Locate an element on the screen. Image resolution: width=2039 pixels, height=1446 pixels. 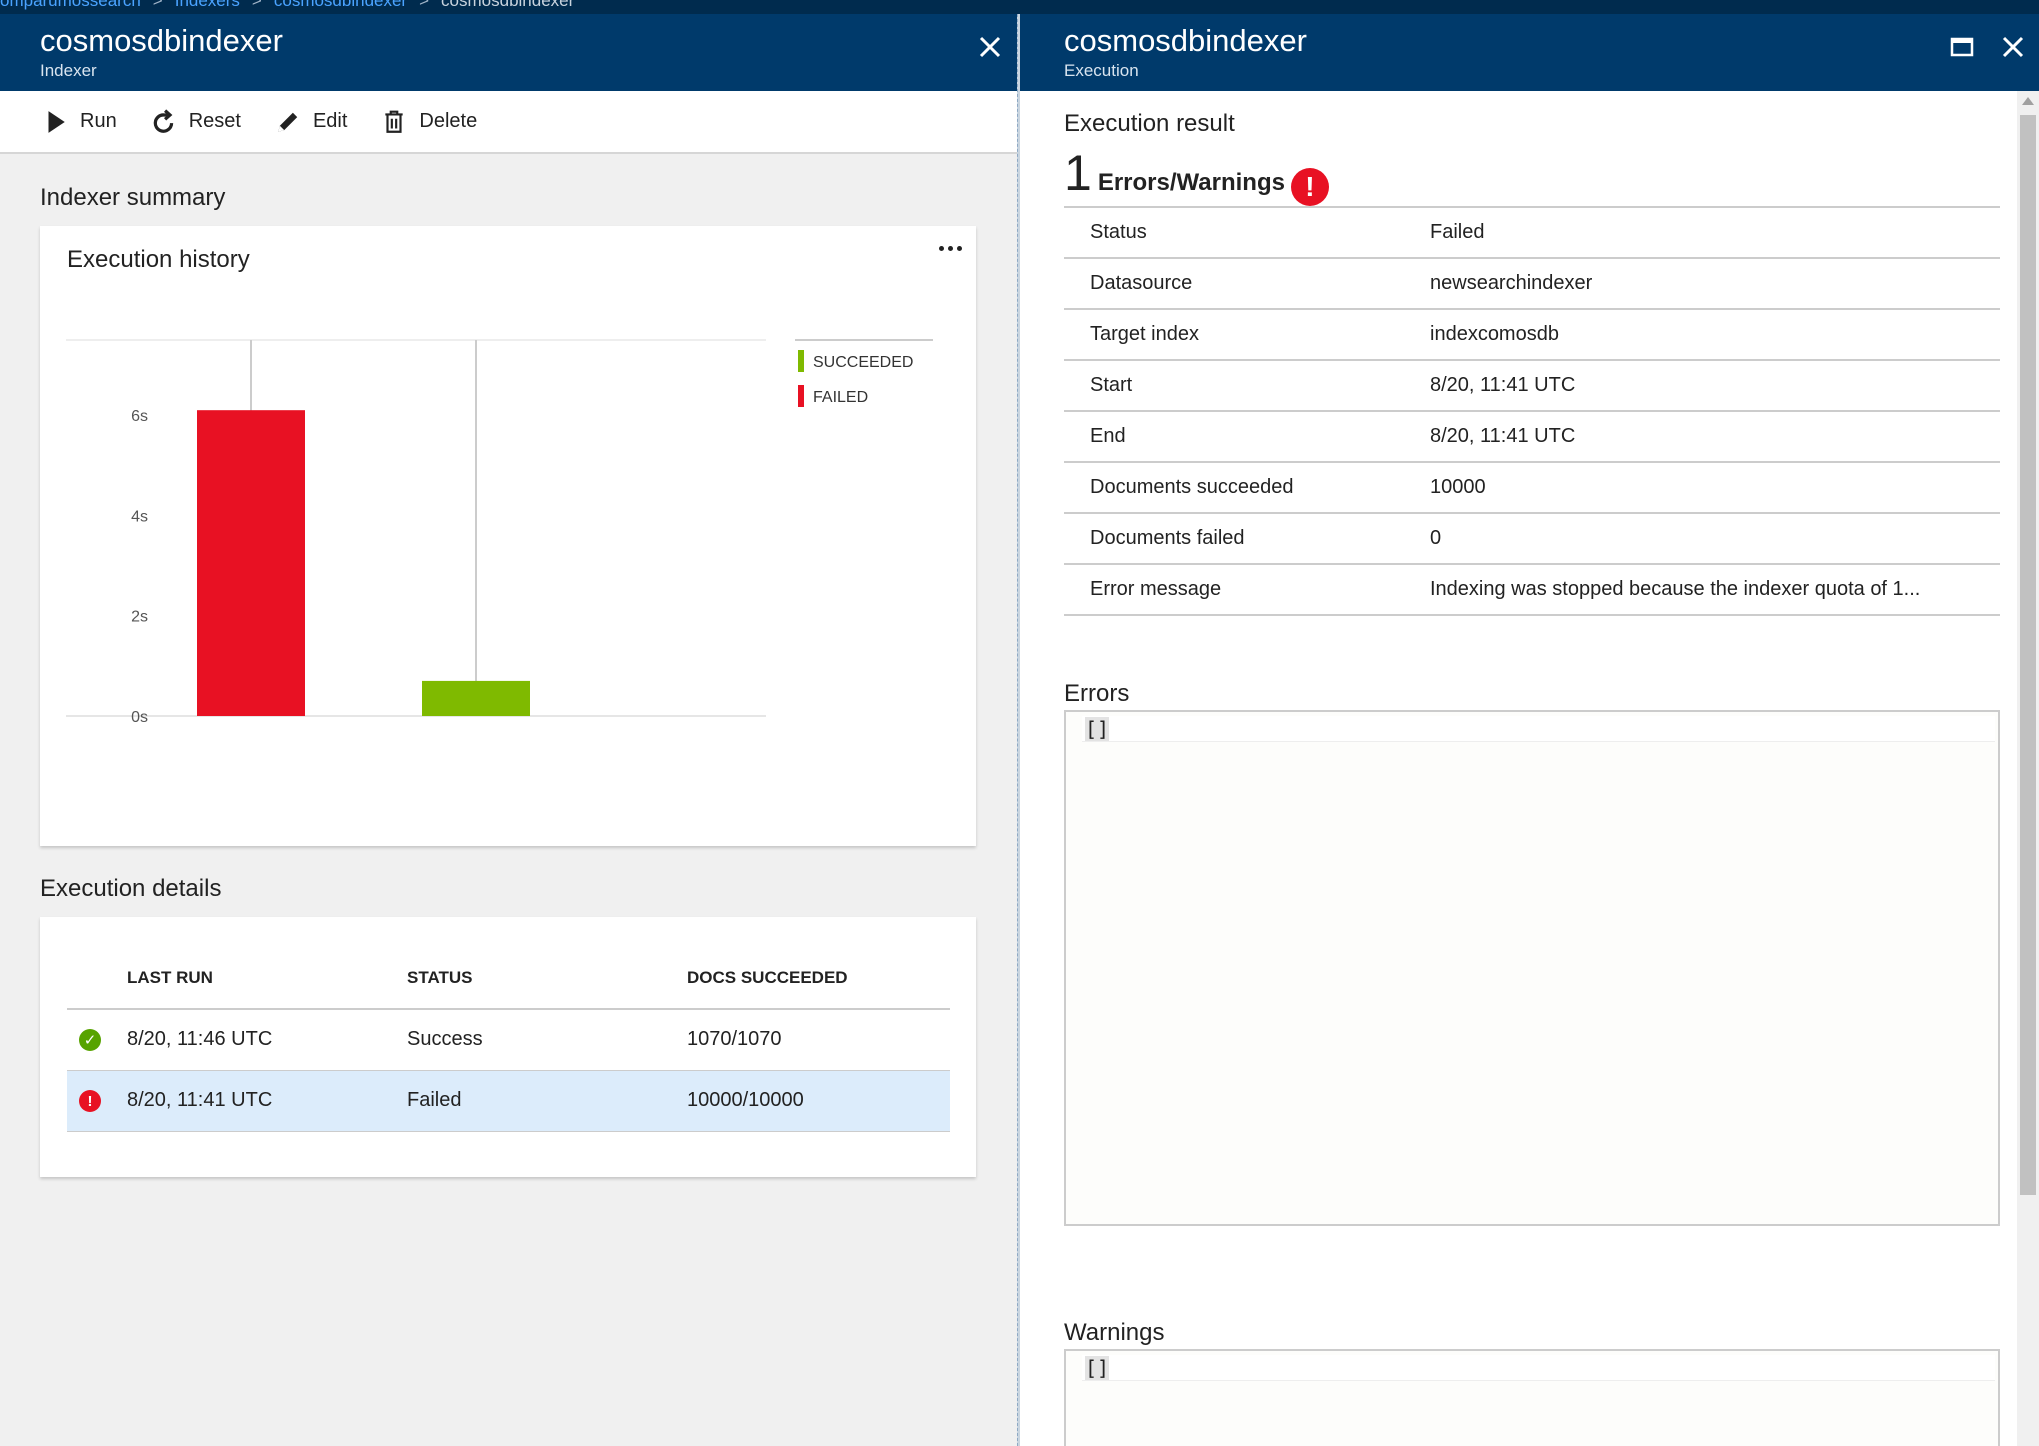
y-tick-label: 2s is located at coordinates (139, 617).